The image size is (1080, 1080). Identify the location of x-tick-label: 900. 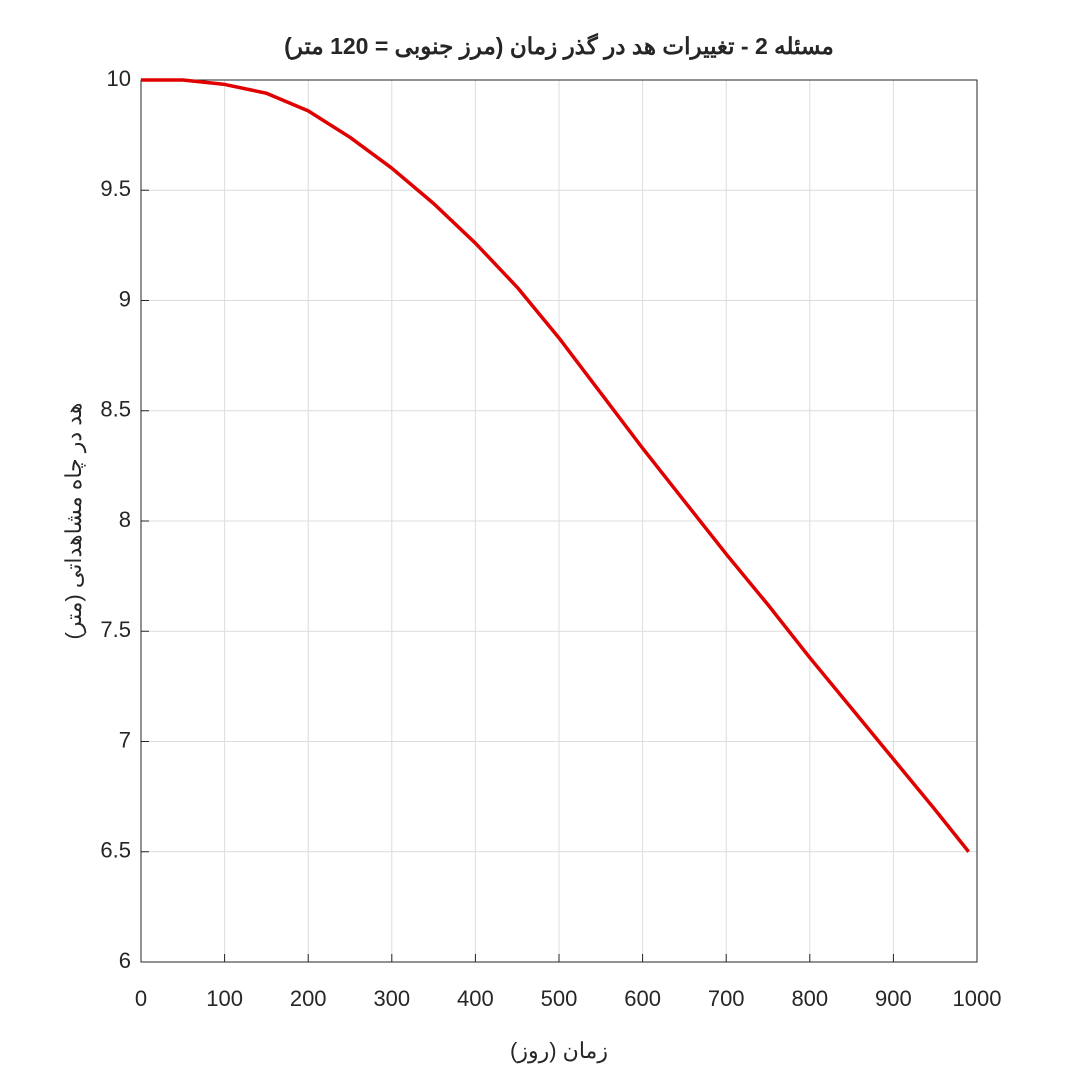
(893, 998).